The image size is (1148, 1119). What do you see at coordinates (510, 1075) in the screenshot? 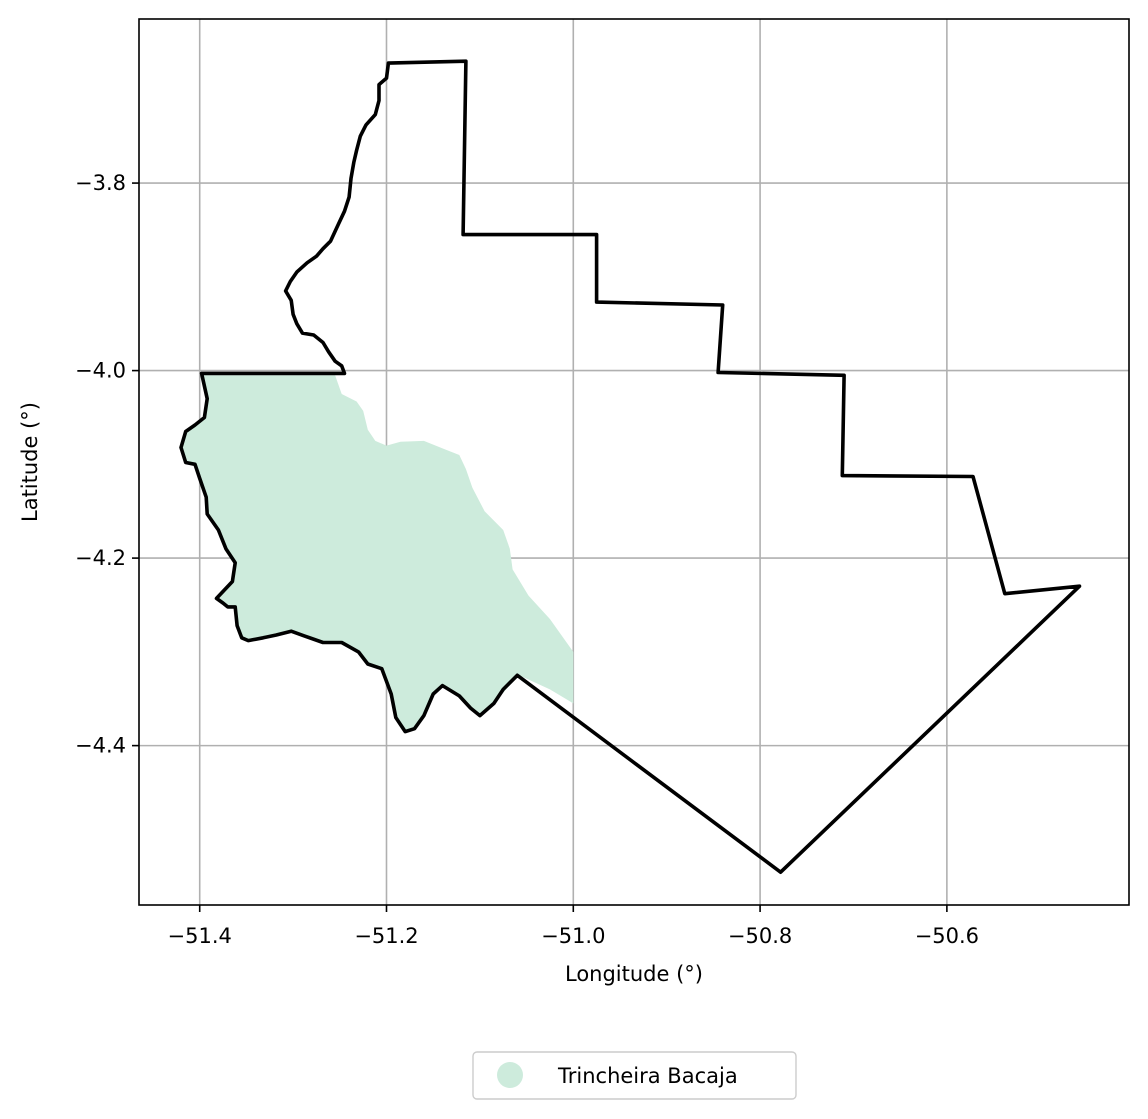
I see `legend-swatch-trincheira-bacaja` at bounding box center [510, 1075].